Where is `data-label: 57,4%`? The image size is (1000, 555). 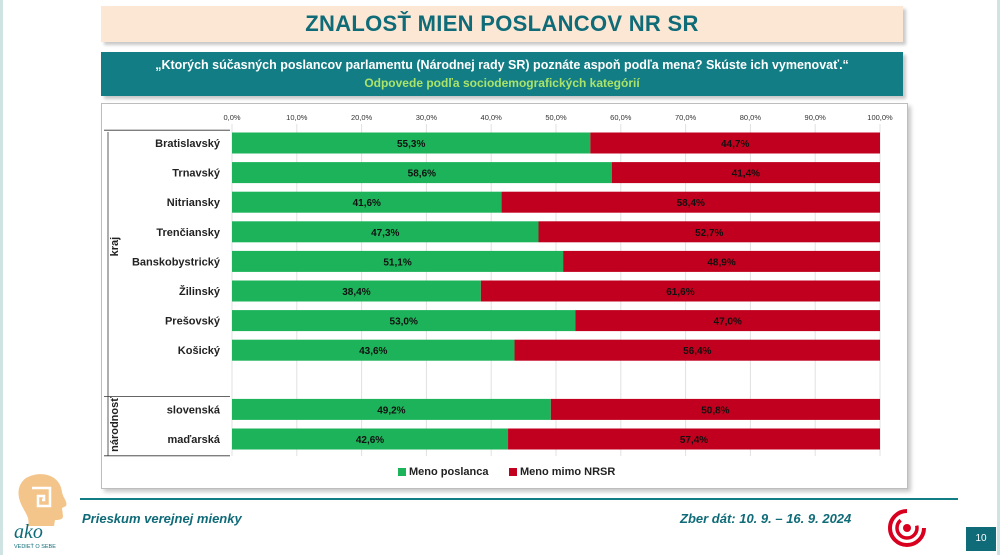 data-label: 57,4% is located at coordinates (694, 440).